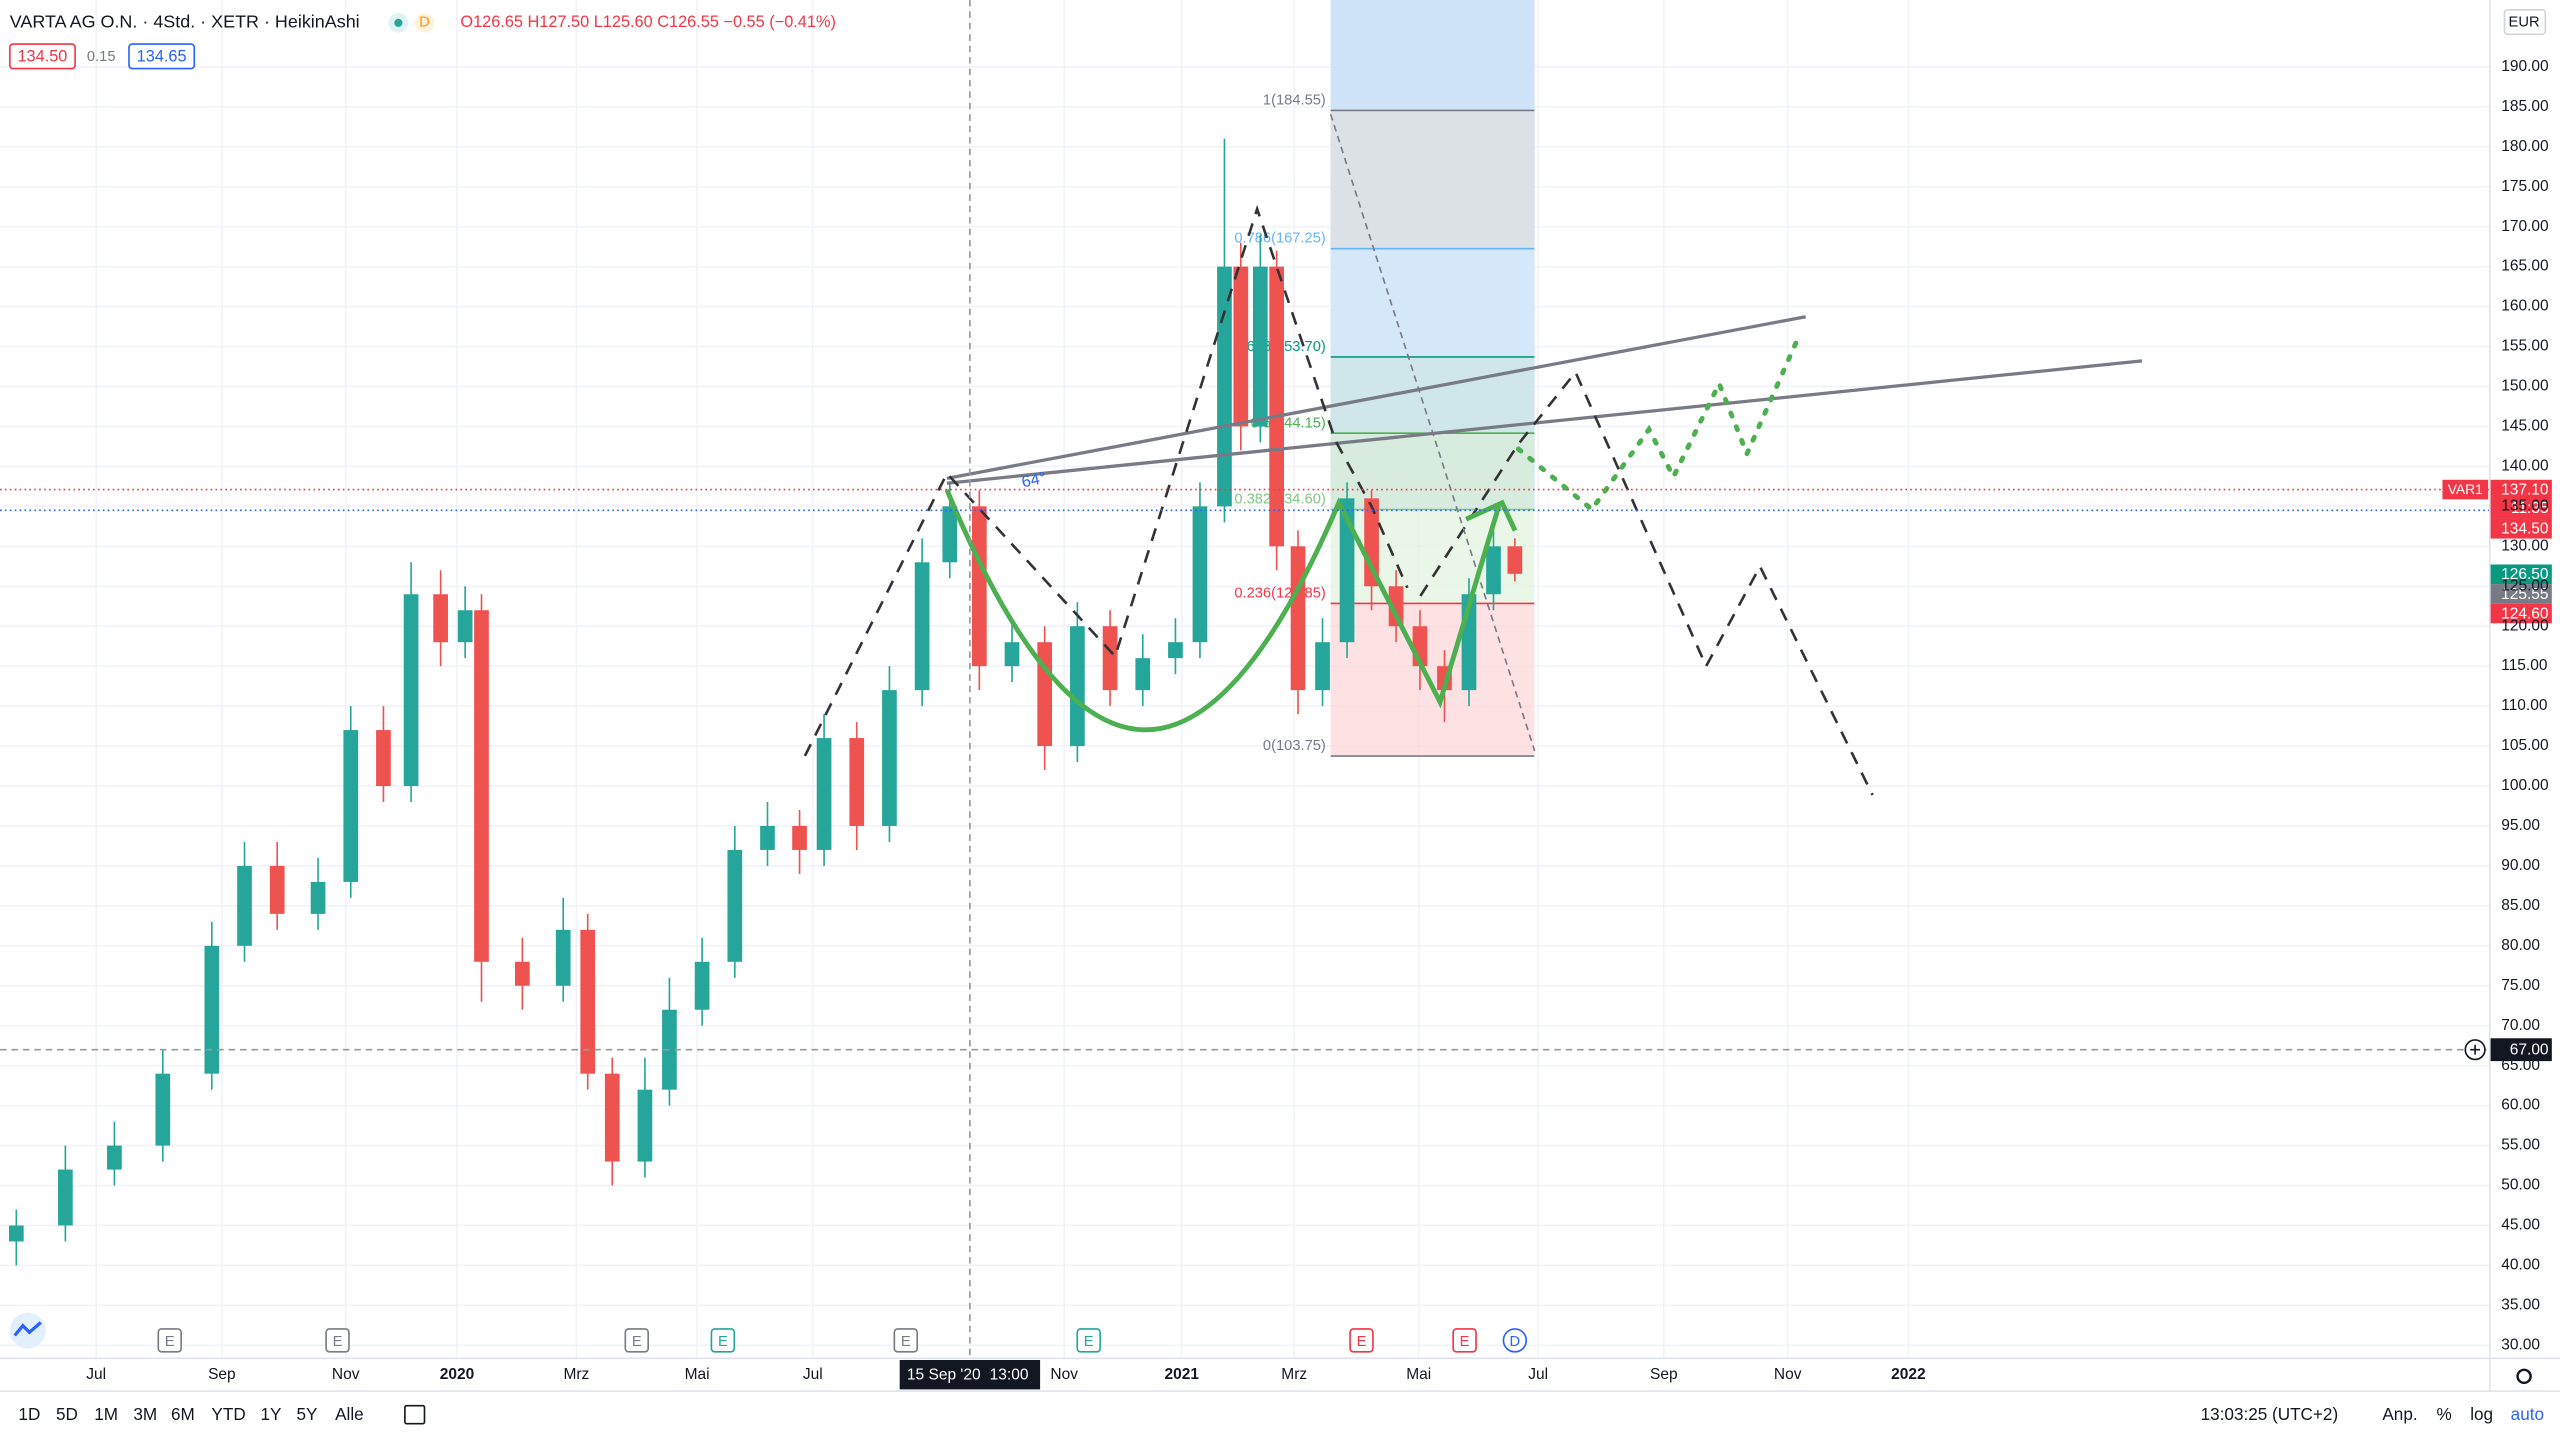  Describe the element at coordinates (2520, 825) in the screenshot. I see `y-tick-label: 95.00` at that location.